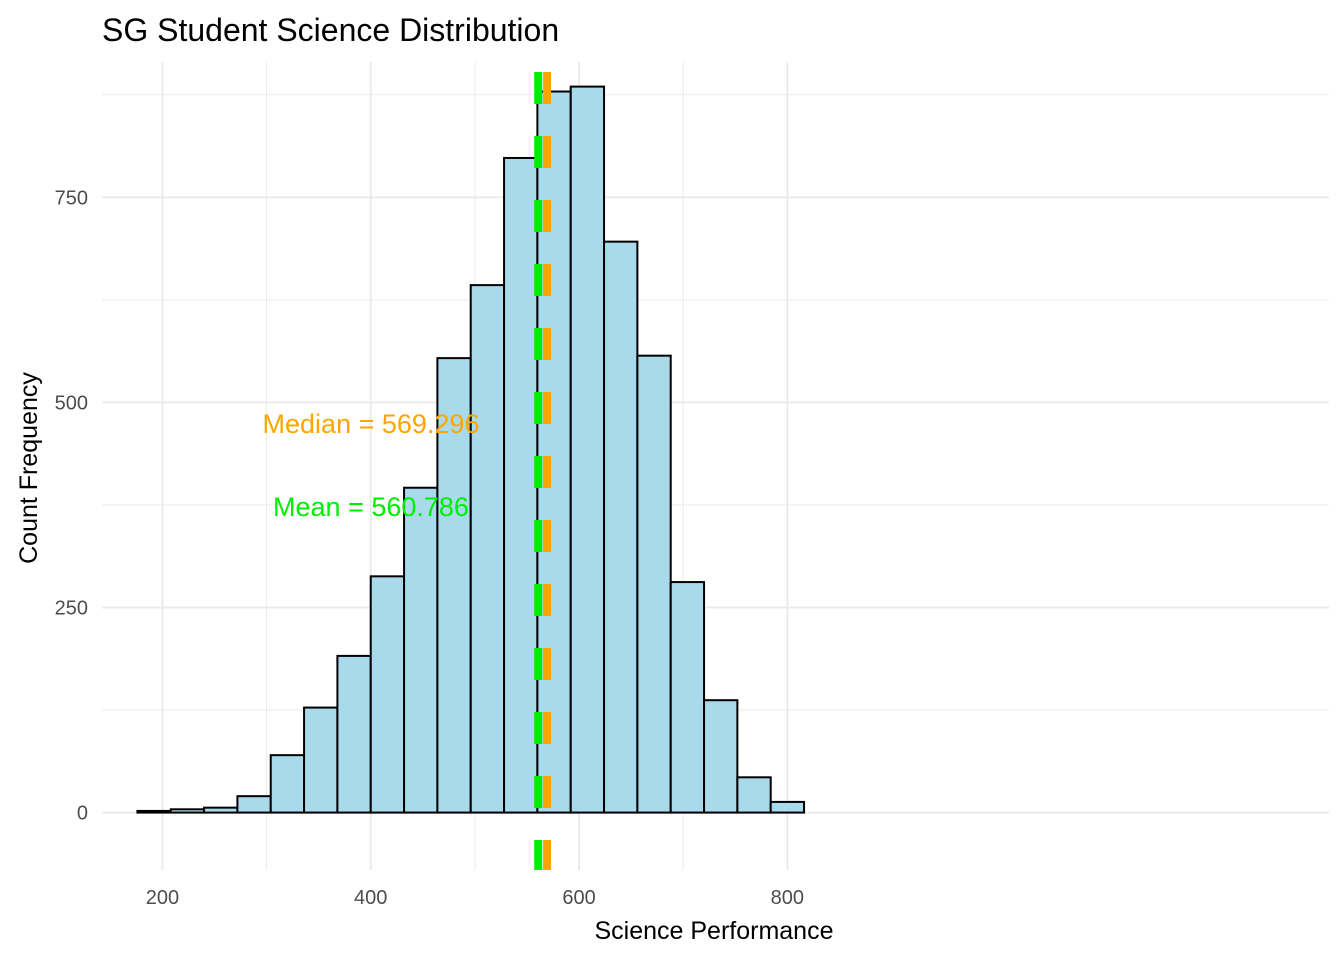 This screenshot has width=1344, height=960. I want to click on y-tick-label: 250, so click(71, 609).